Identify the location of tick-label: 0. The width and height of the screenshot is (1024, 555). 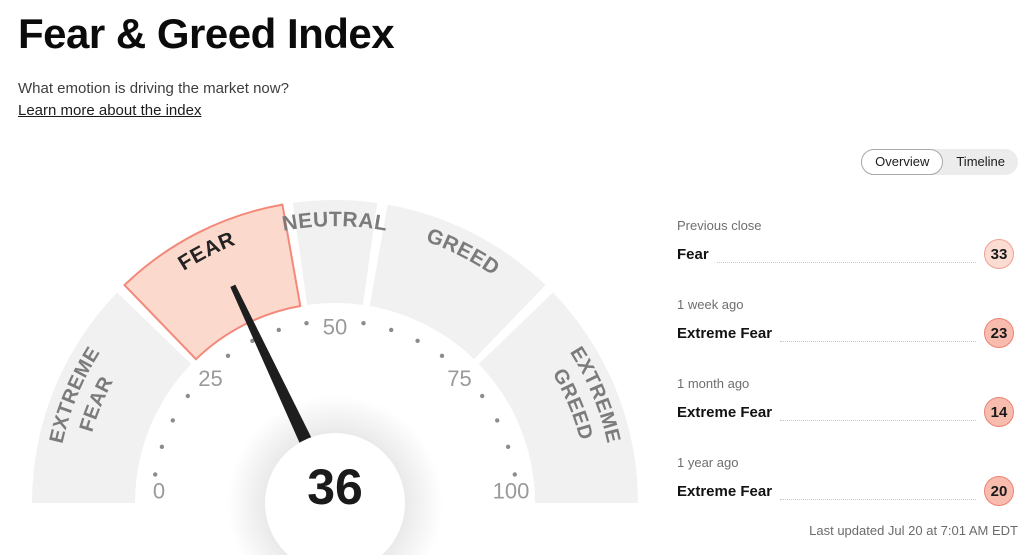
(159, 491).